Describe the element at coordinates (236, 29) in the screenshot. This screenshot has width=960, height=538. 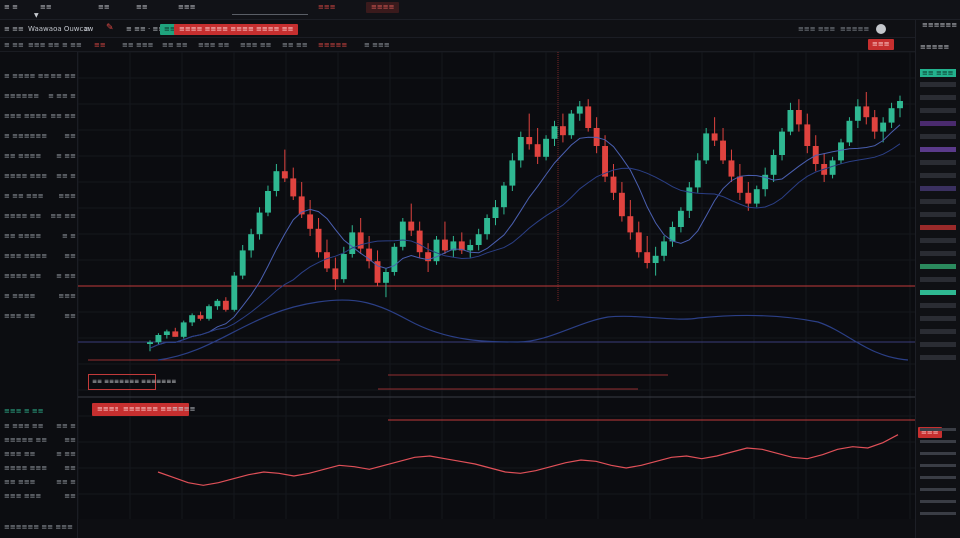
I see `sell-button: ≡≡≡≡ ≡≡≡≡ ≡≡≡≡ ≡≡≡≡ ≡≡` at that location.